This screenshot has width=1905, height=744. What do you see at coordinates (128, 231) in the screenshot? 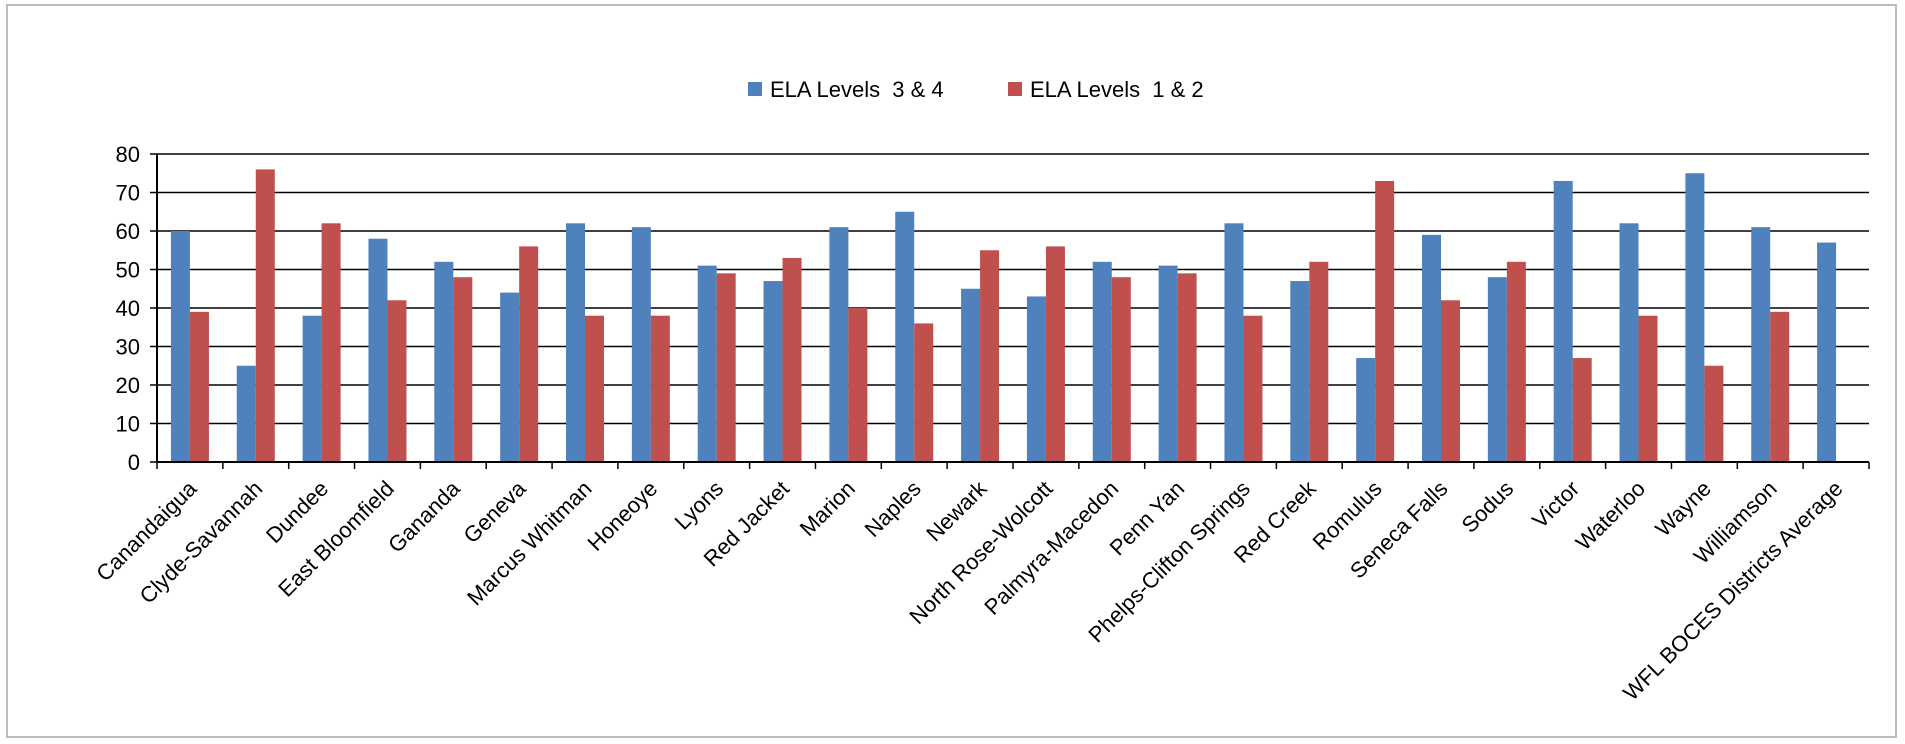
I see `y-tick-label: 60` at bounding box center [128, 231].